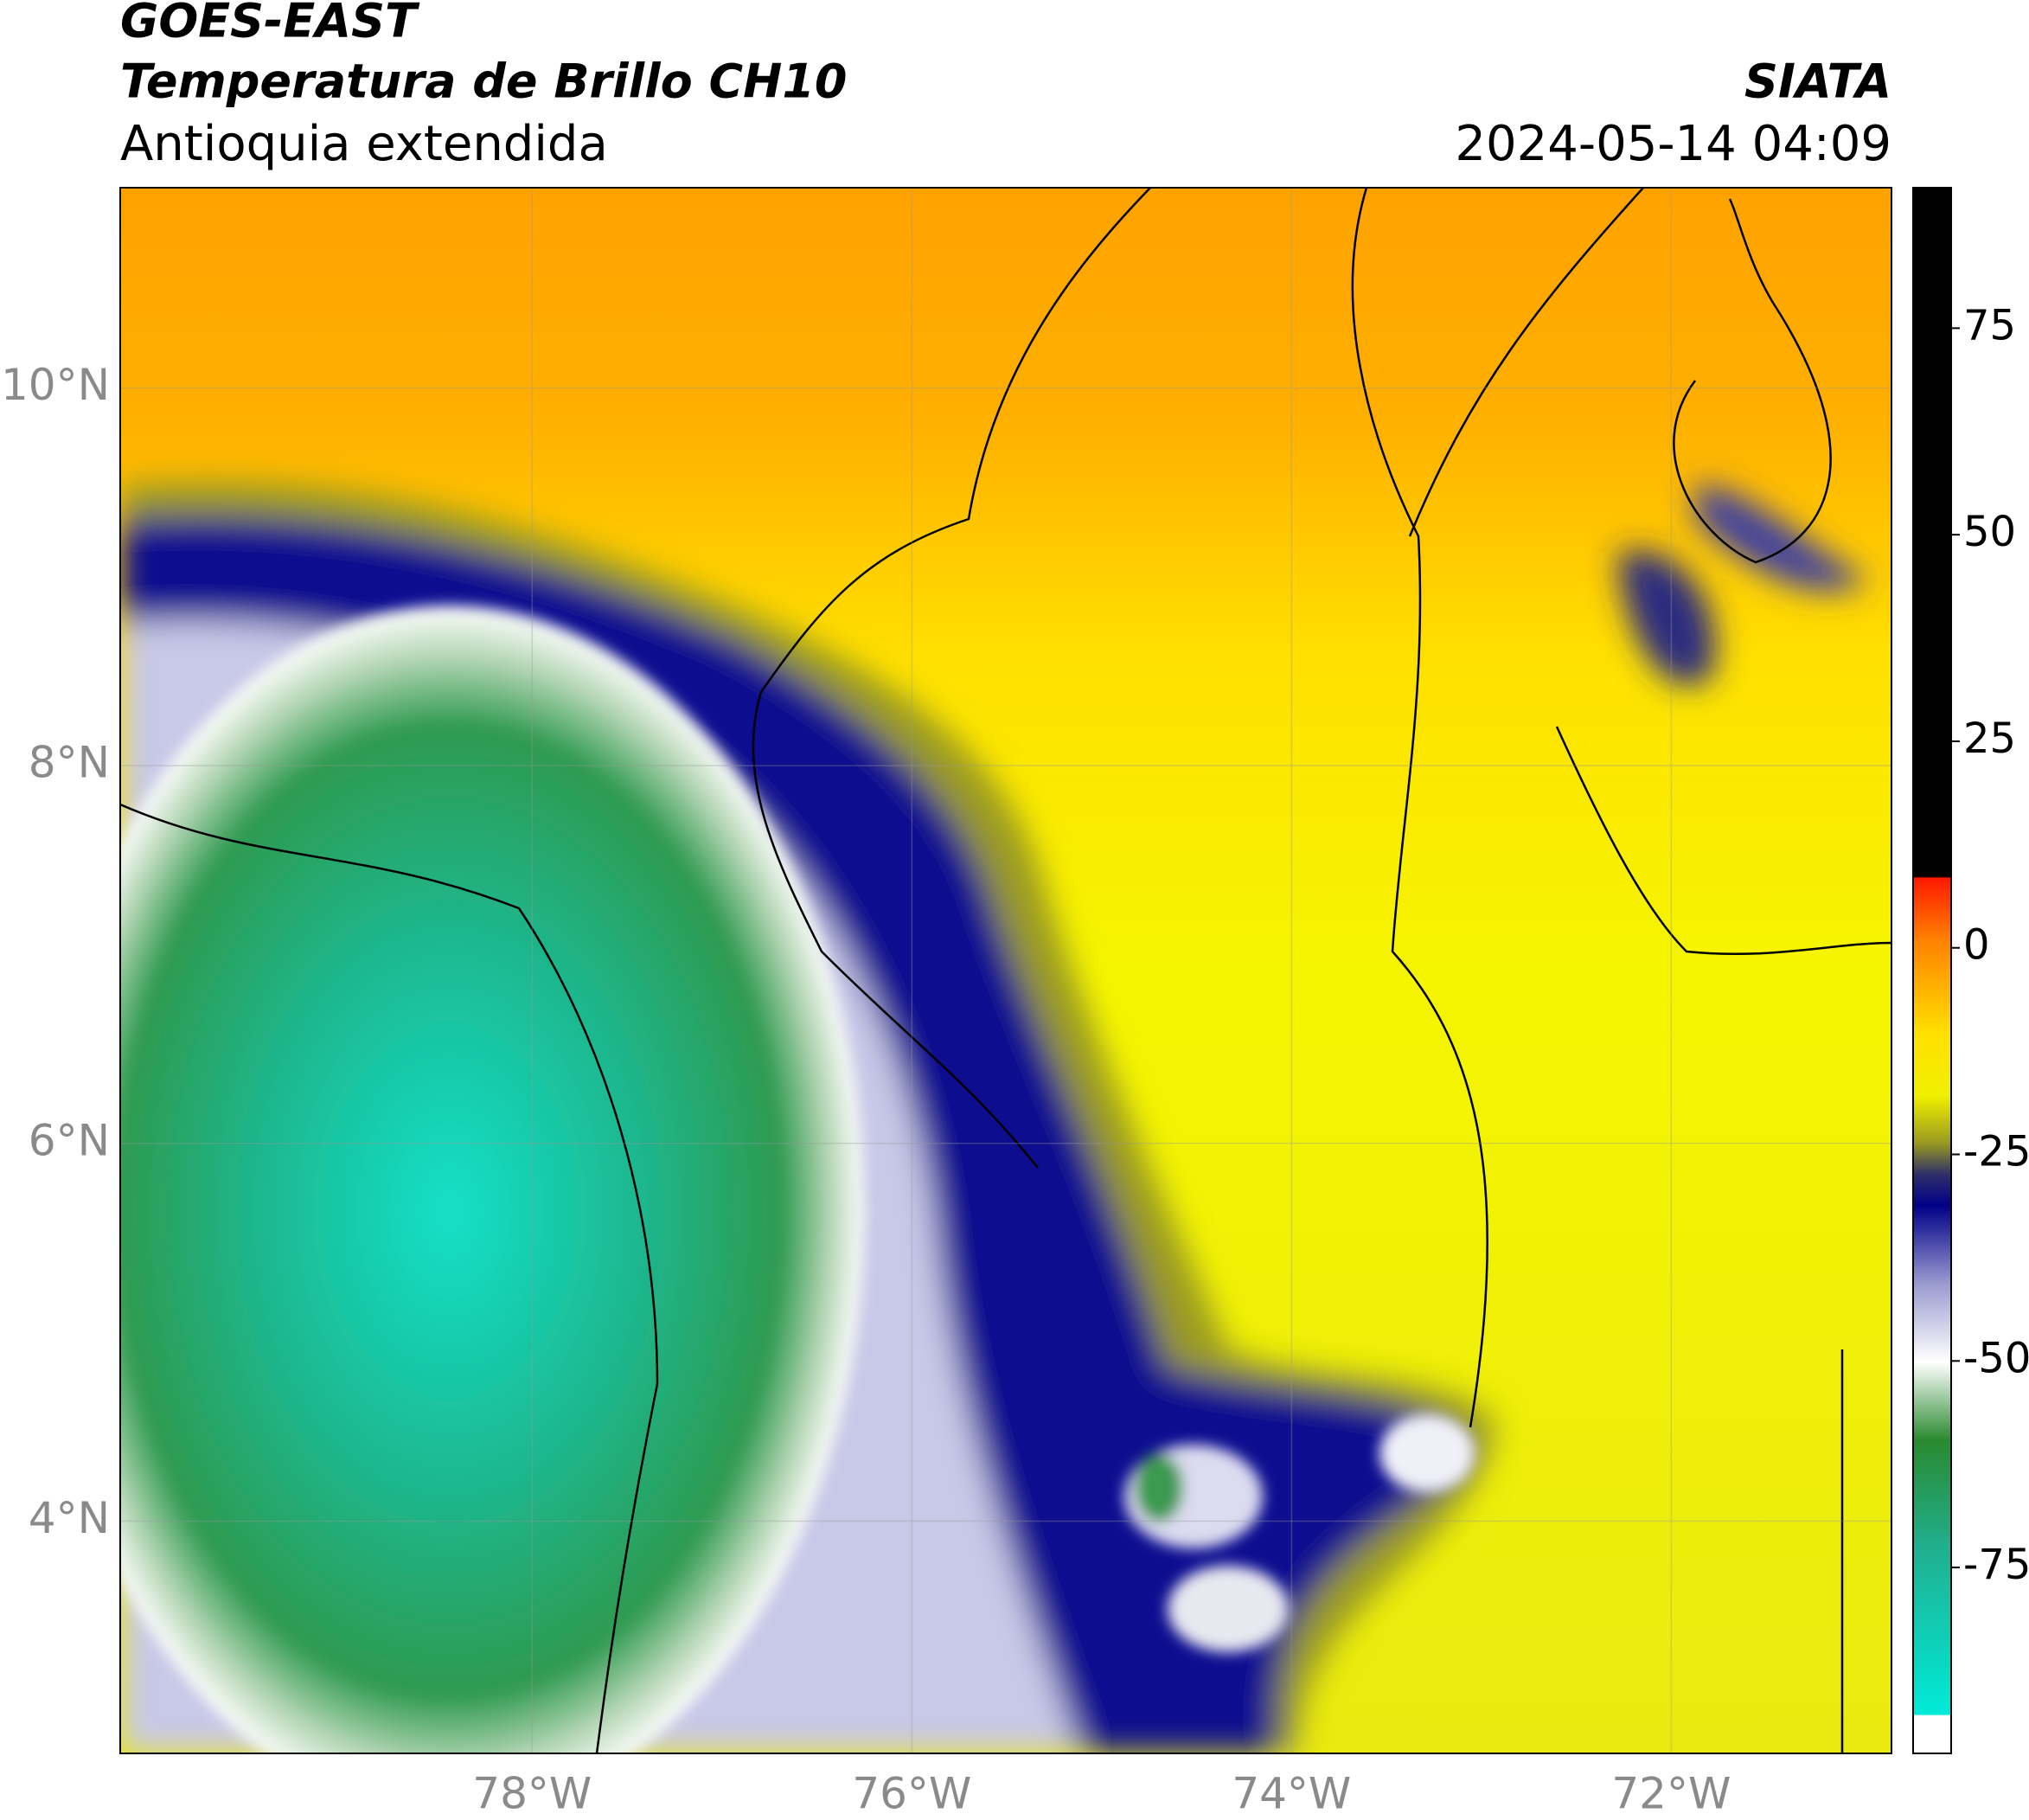 Image resolution: width=2029 pixels, height=1820 pixels. What do you see at coordinates (1996, 1565) in the screenshot?
I see `colorbar-tick-label: -75` at bounding box center [1996, 1565].